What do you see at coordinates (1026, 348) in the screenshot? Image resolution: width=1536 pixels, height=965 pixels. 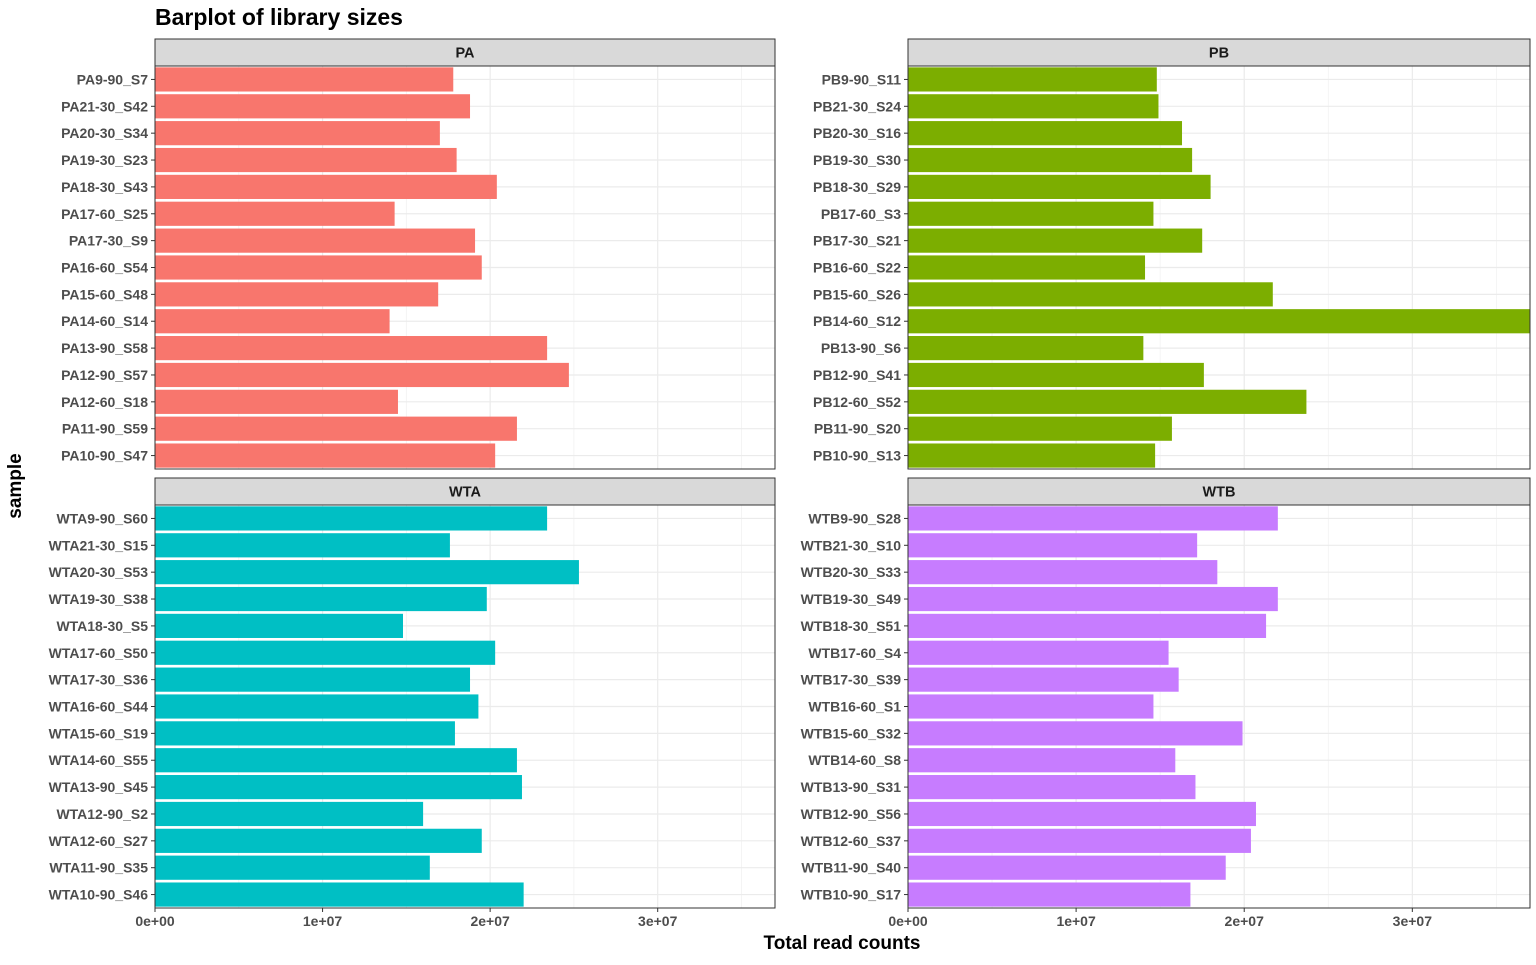 I see `bar-pb13-90_s6` at bounding box center [1026, 348].